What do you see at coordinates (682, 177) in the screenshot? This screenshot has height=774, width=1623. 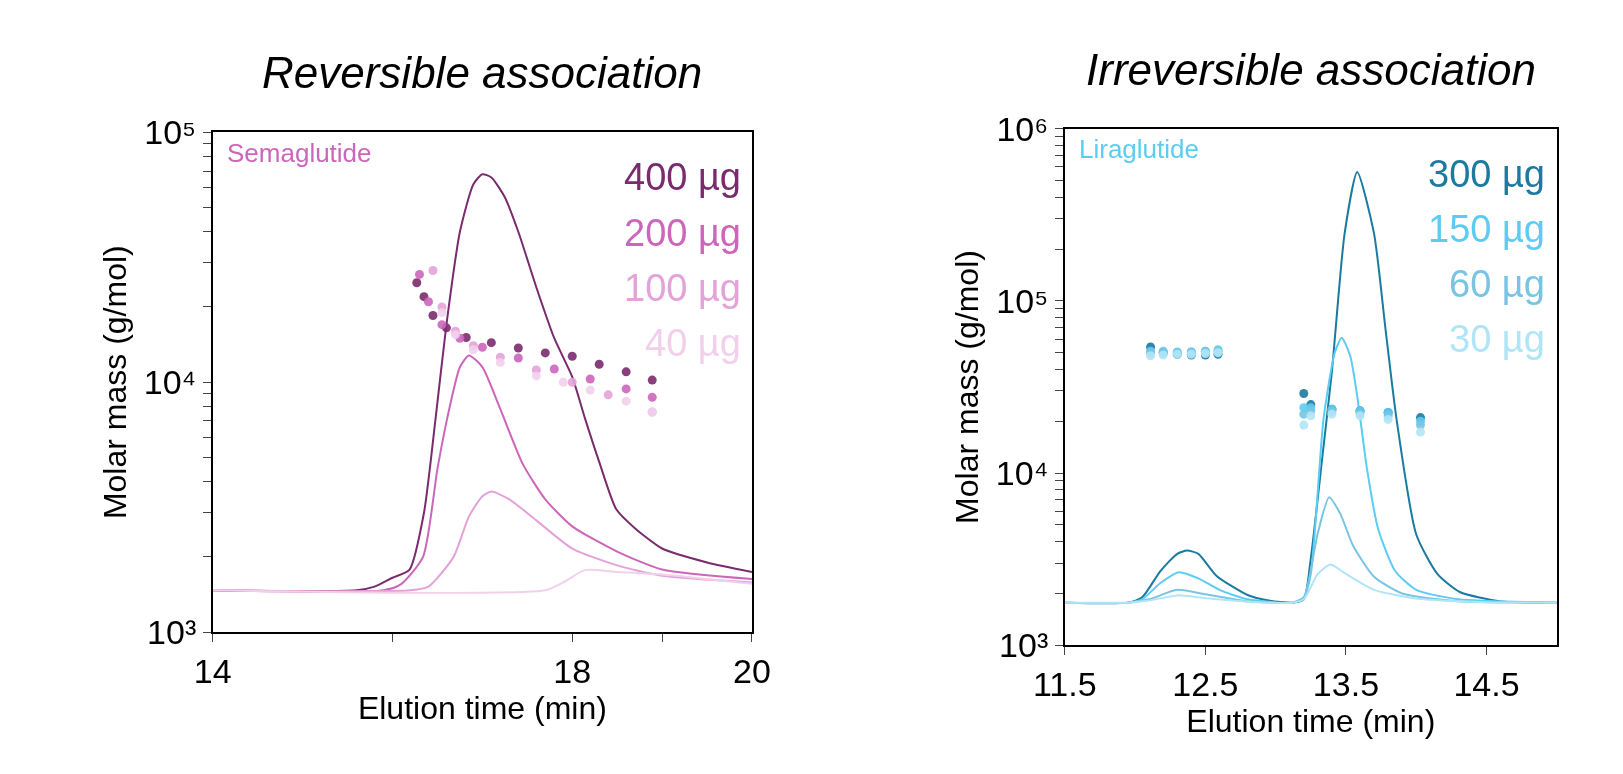 I see `text: 400 µg` at bounding box center [682, 177].